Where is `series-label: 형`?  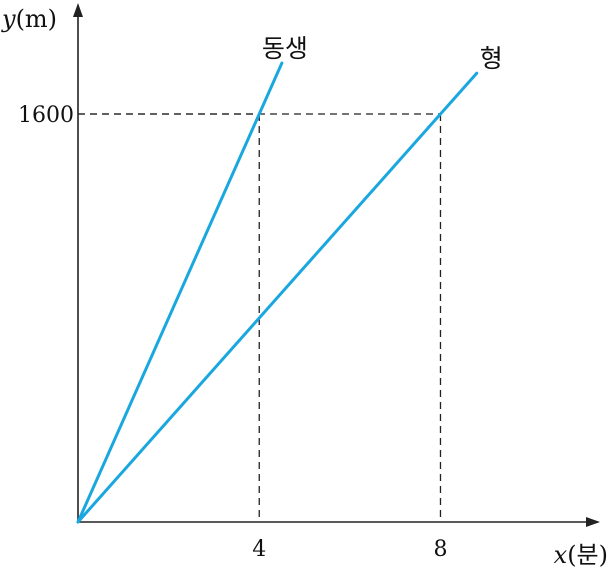 series-label: 형 is located at coordinates (491, 58).